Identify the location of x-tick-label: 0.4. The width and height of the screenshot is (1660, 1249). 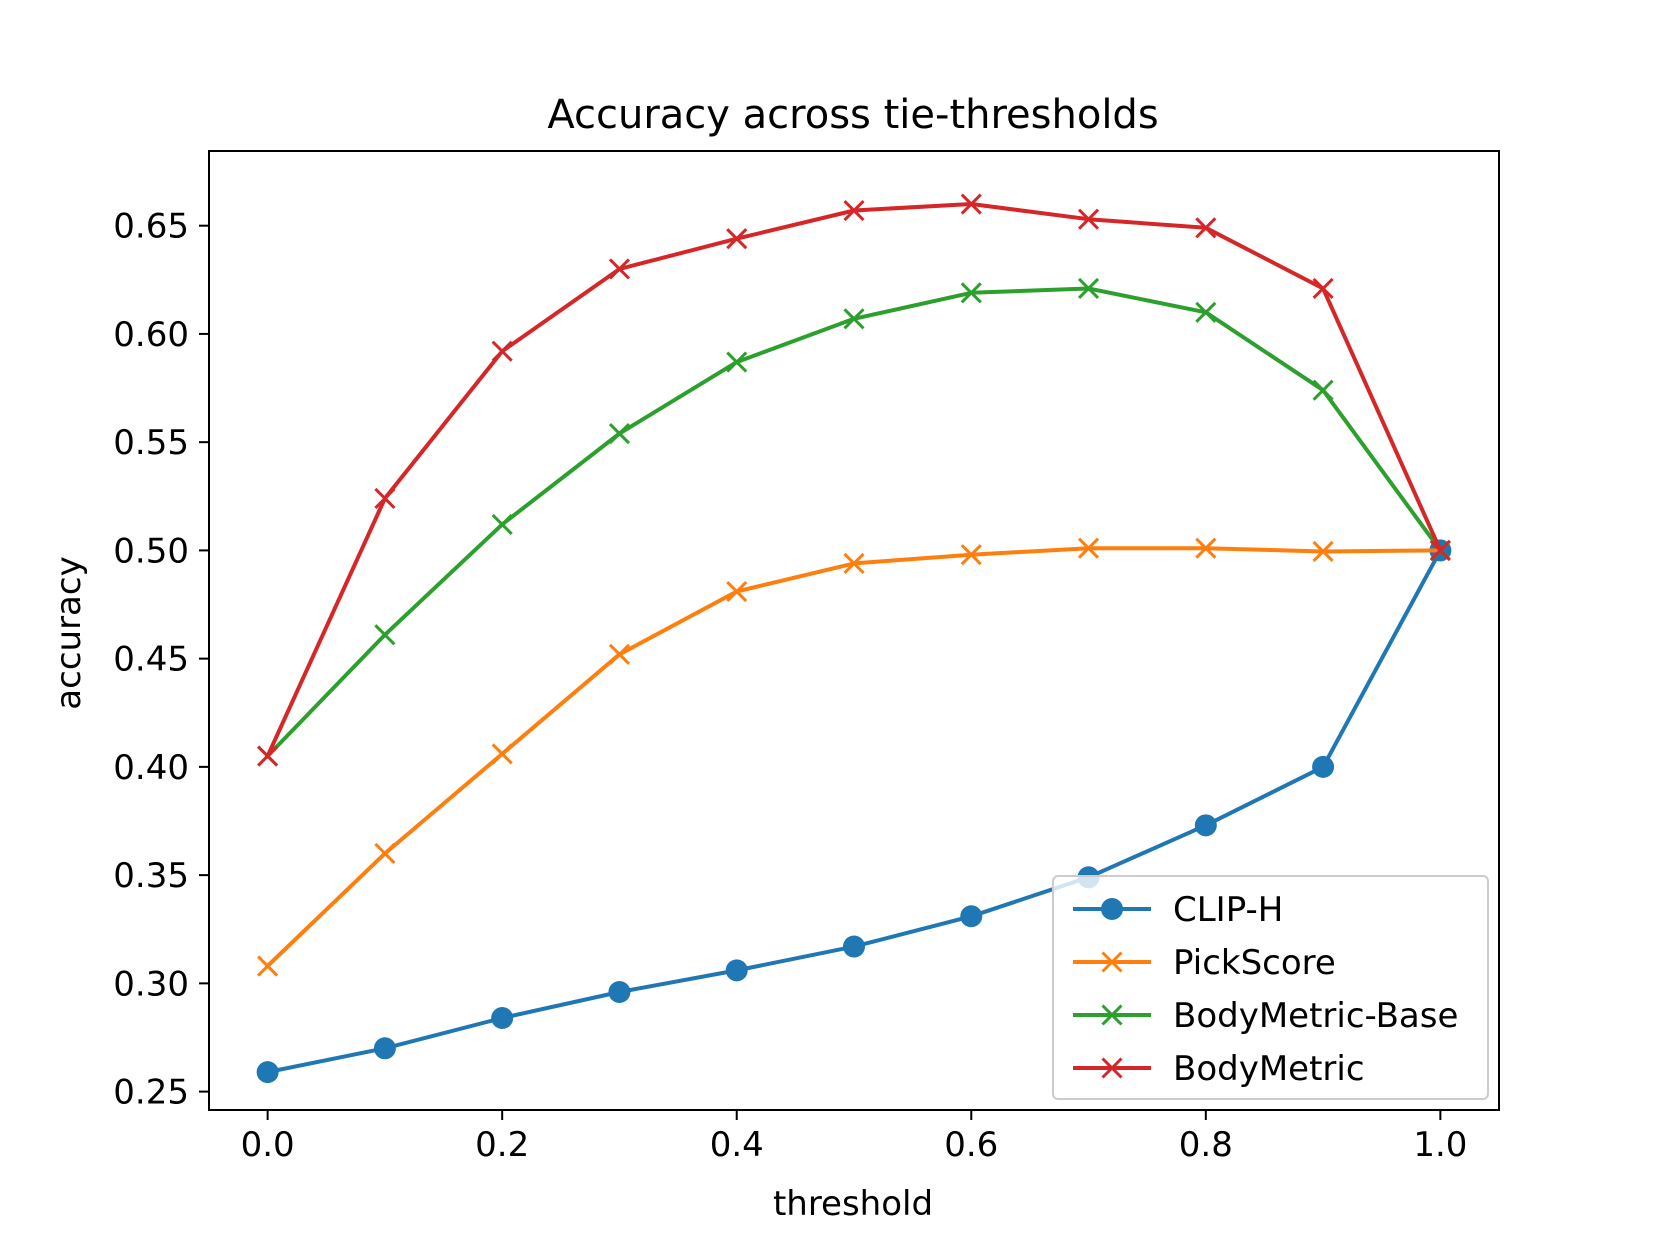
(737, 1145).